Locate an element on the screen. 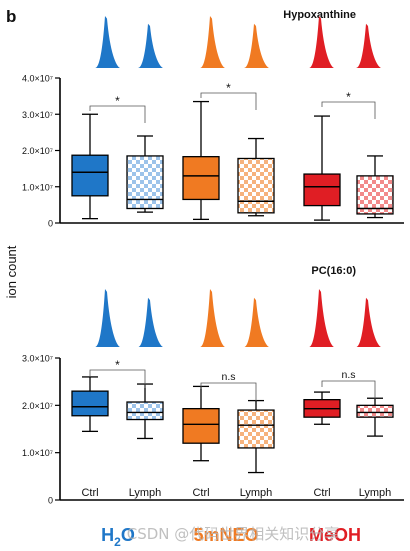 The height and width of the screenshot is (551, 410). y-tick-label: 4.0×10⁷ is located at coordinates (37, 79).